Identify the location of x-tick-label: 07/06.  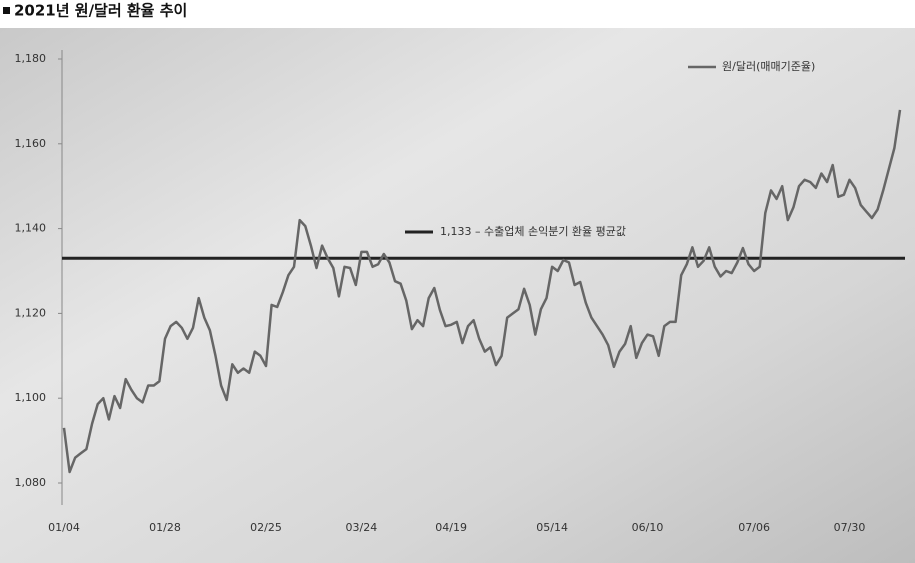
(754, 527).